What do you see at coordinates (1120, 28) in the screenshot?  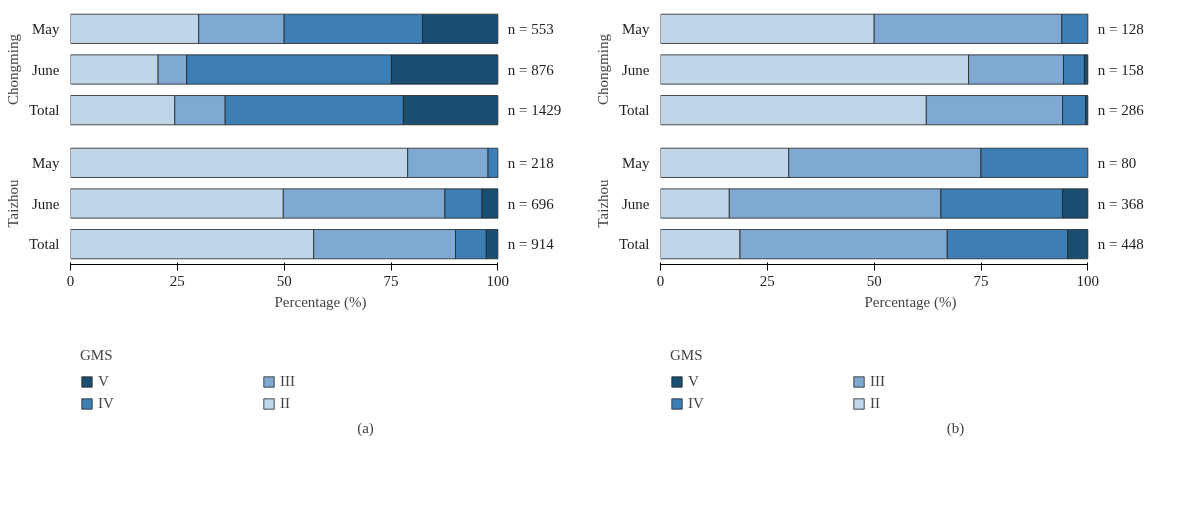 I see `text: n = 128` at bounding box center [1120, 28].